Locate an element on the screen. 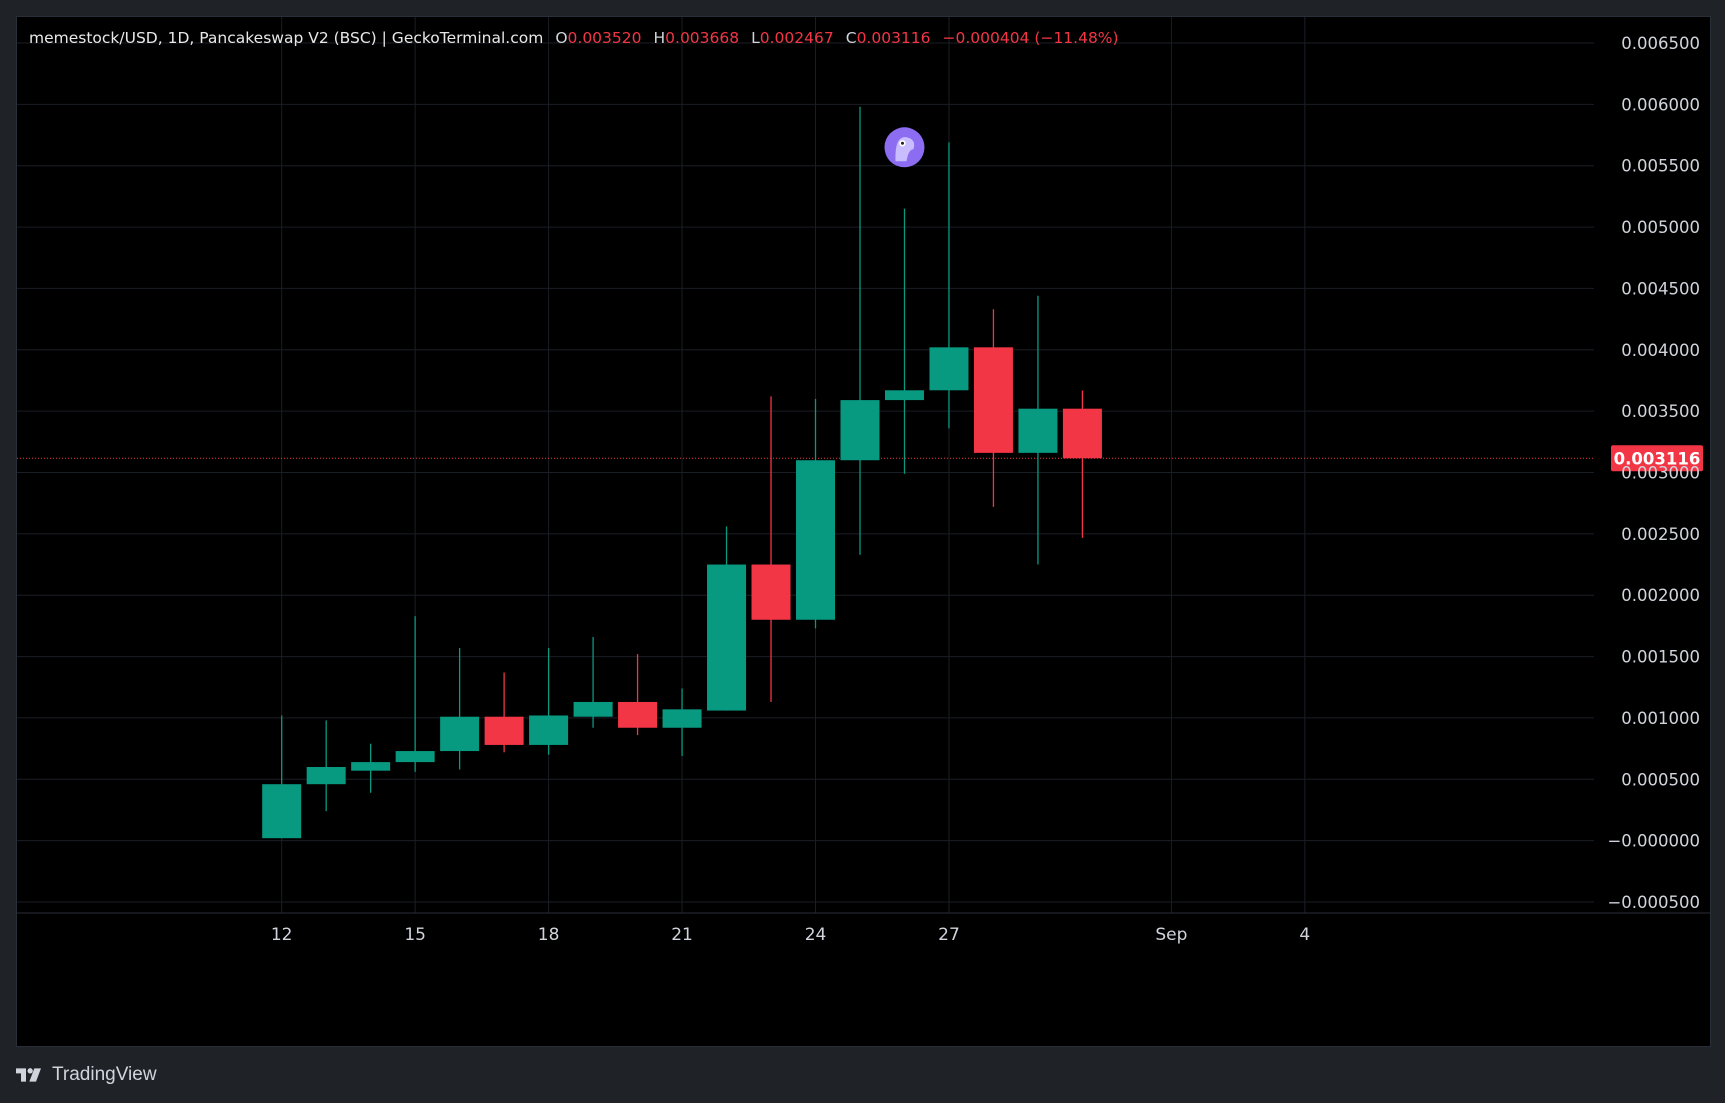 The width and height of the screenshot is (1725, 1103). y-tick-label: 0.003000 is located at coordinates (1660, 473).